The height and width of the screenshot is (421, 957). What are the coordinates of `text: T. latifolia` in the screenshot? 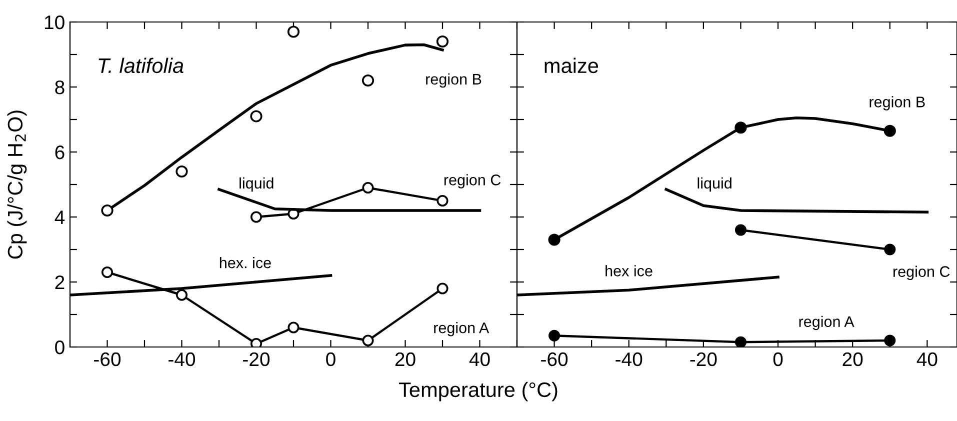 It's located at (141, 66).